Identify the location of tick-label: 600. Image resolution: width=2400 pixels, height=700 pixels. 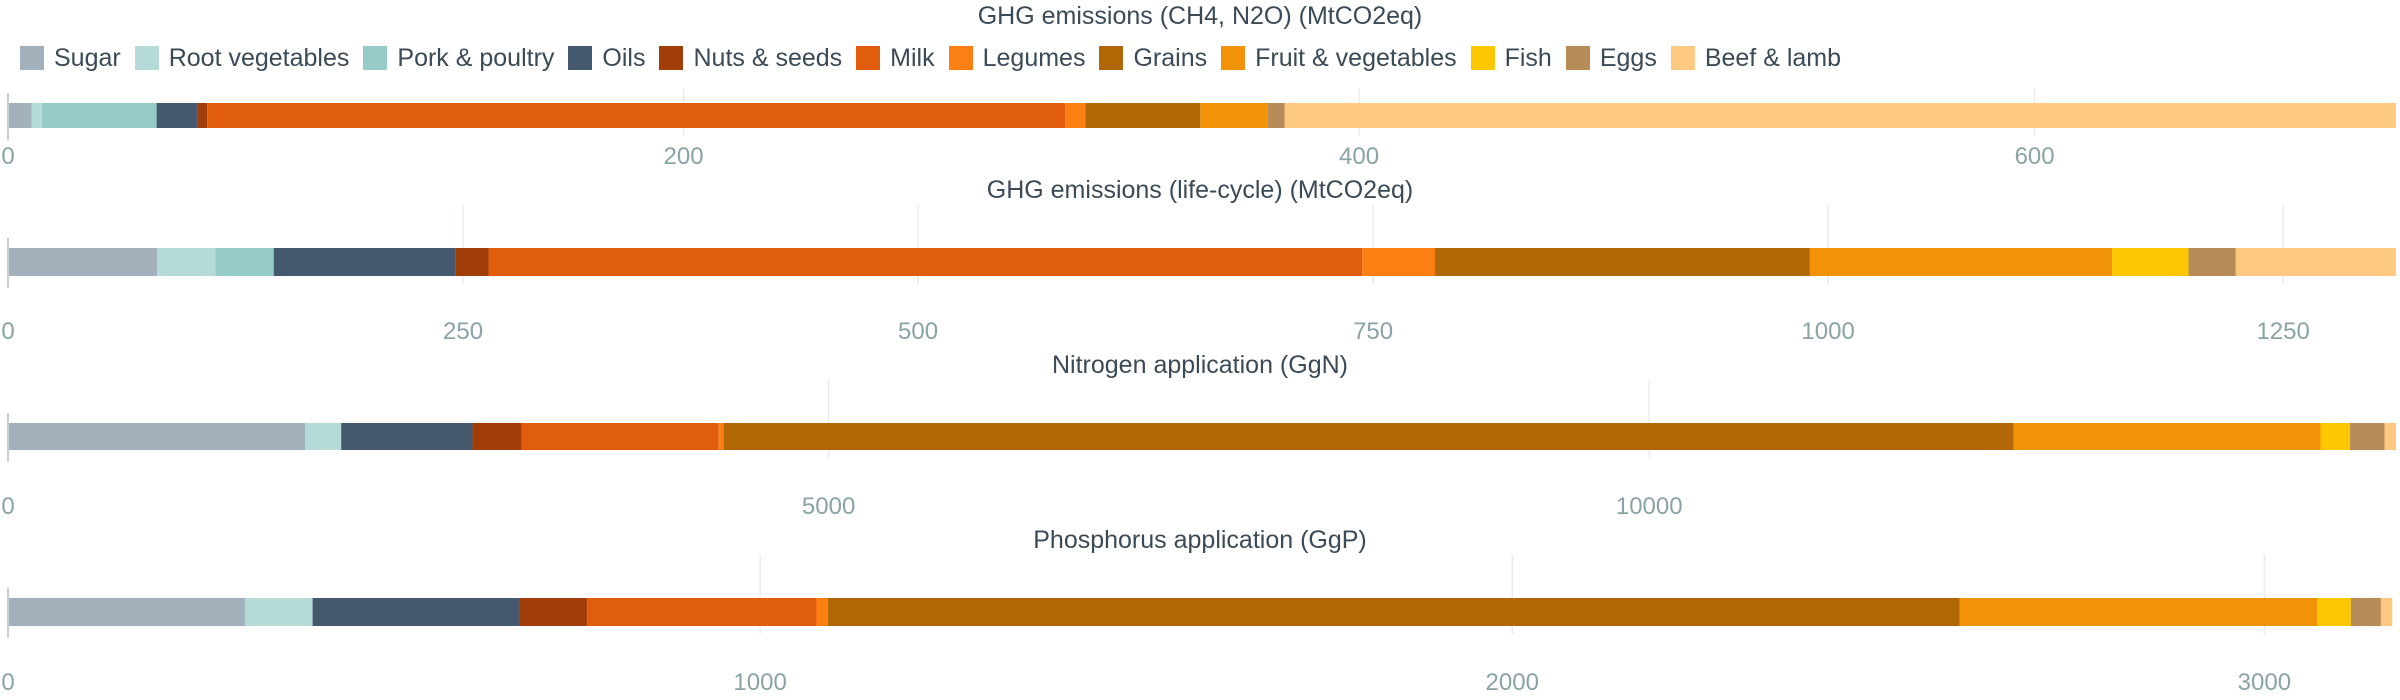
(2035, 156).